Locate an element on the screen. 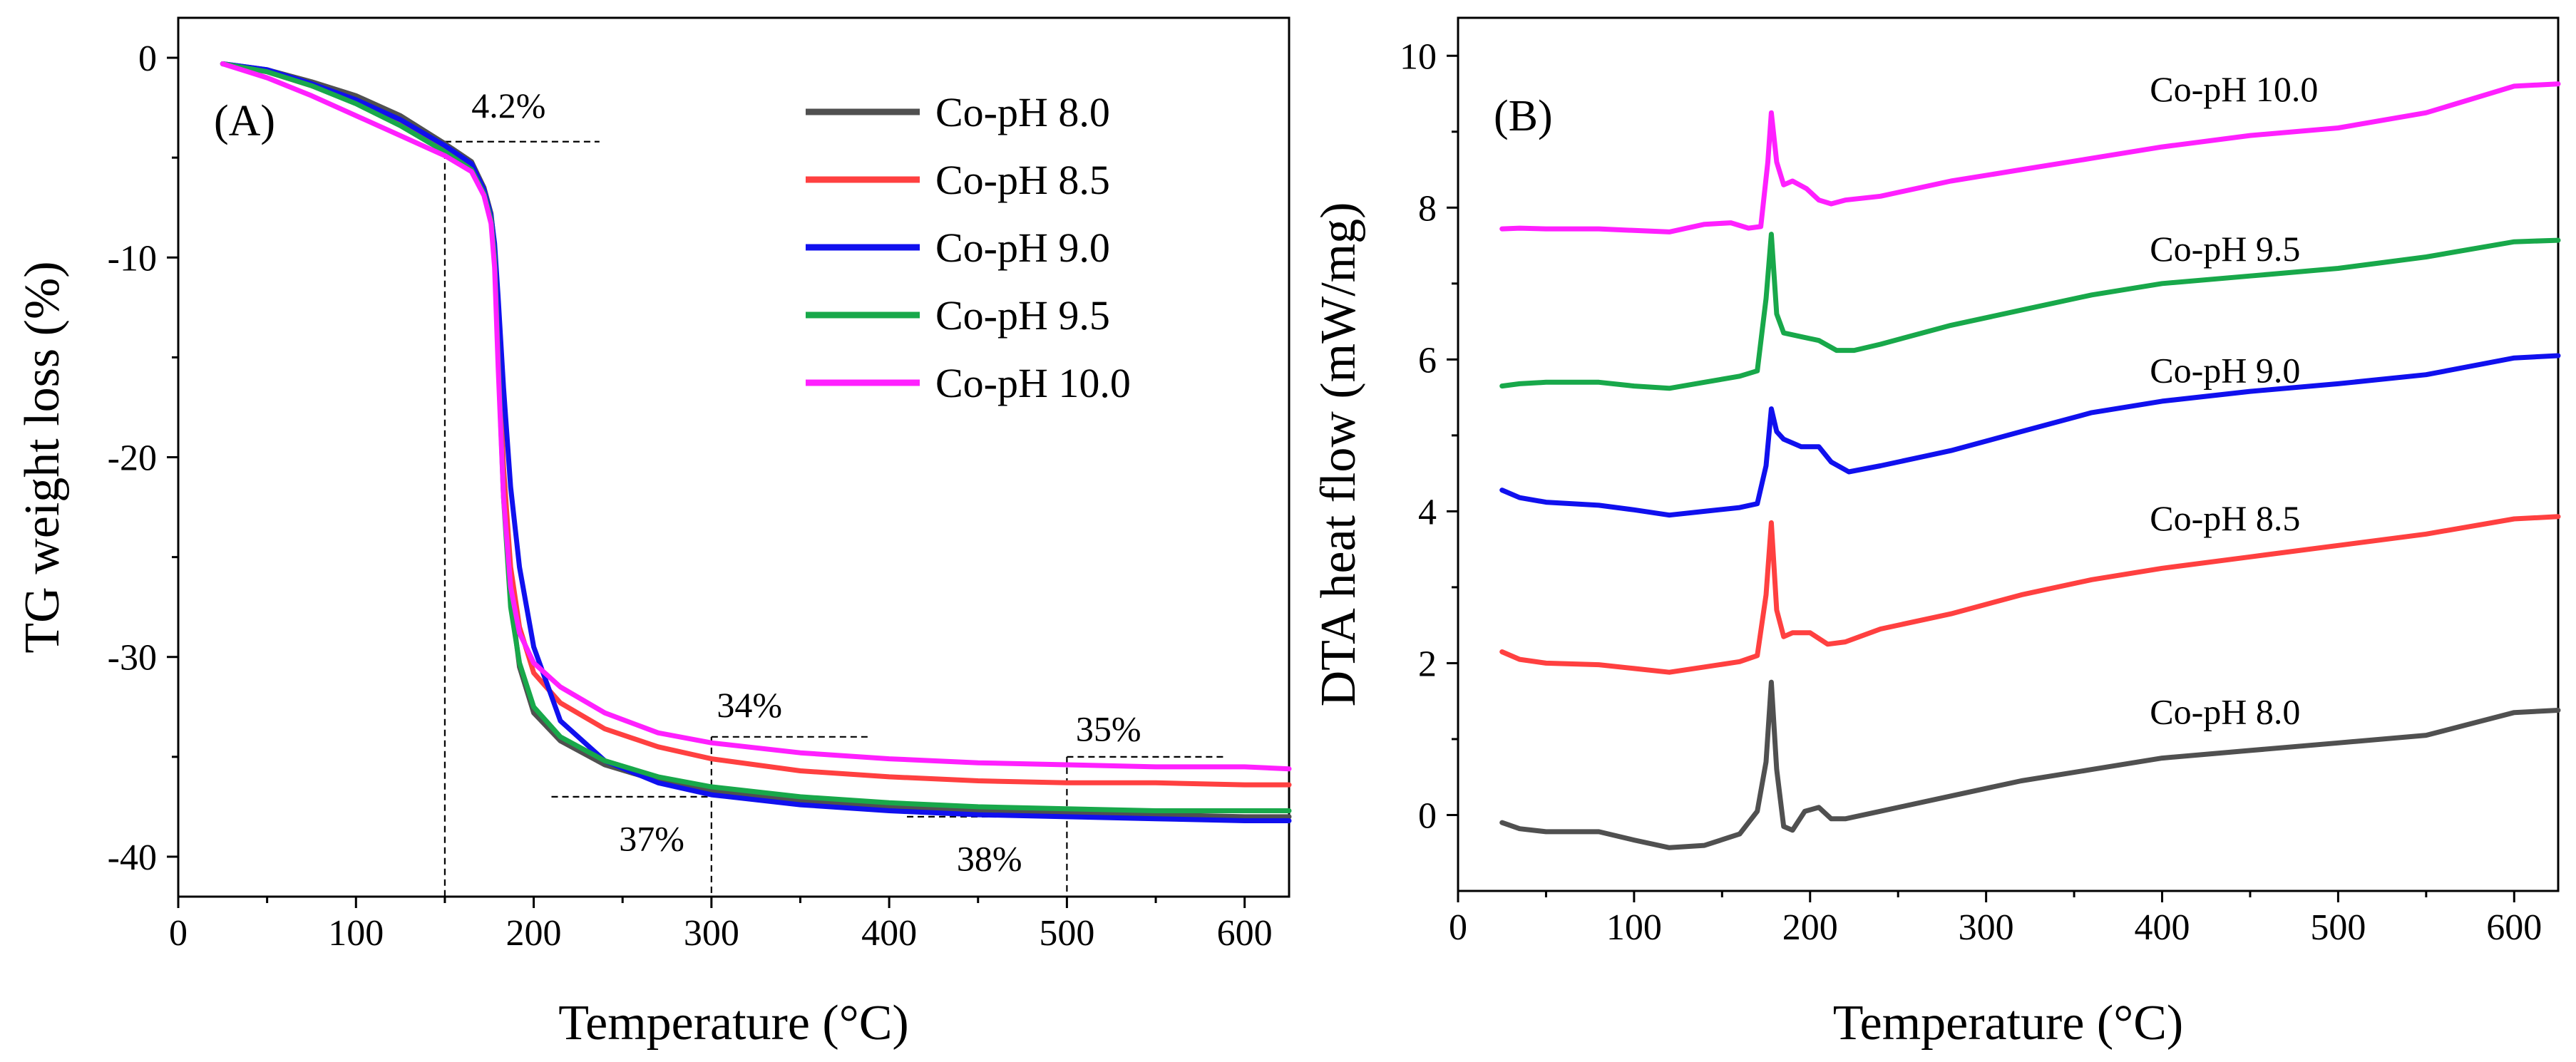  x-tick-label-a: 0 is located at coordinates (178, 933).